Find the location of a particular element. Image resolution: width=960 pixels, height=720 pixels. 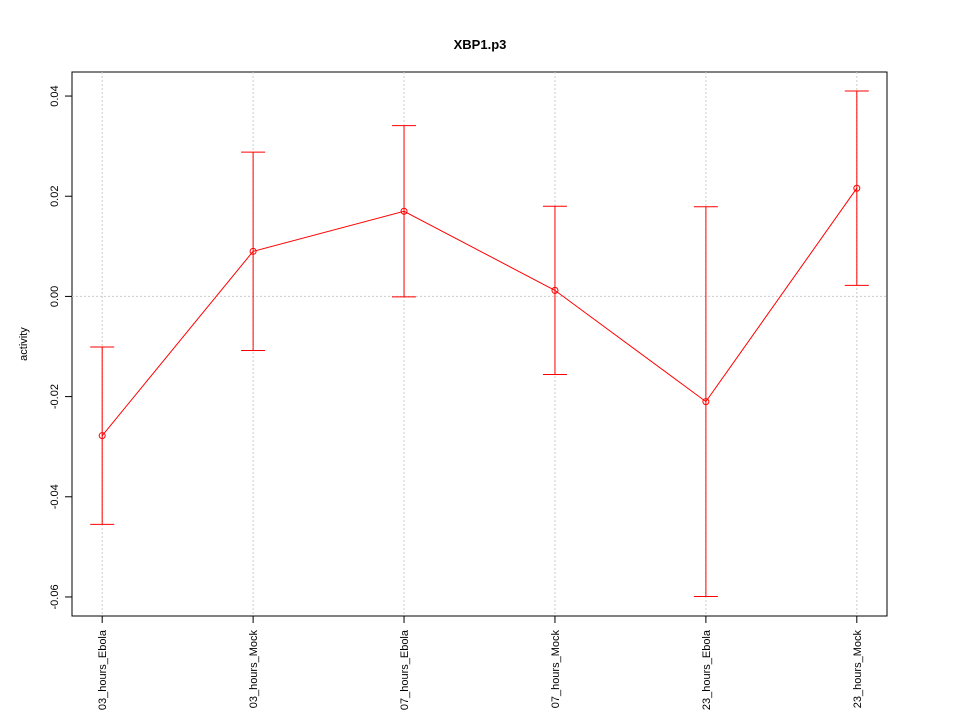

y-tick-label: 0.00 is located at coordinates (55, 296).